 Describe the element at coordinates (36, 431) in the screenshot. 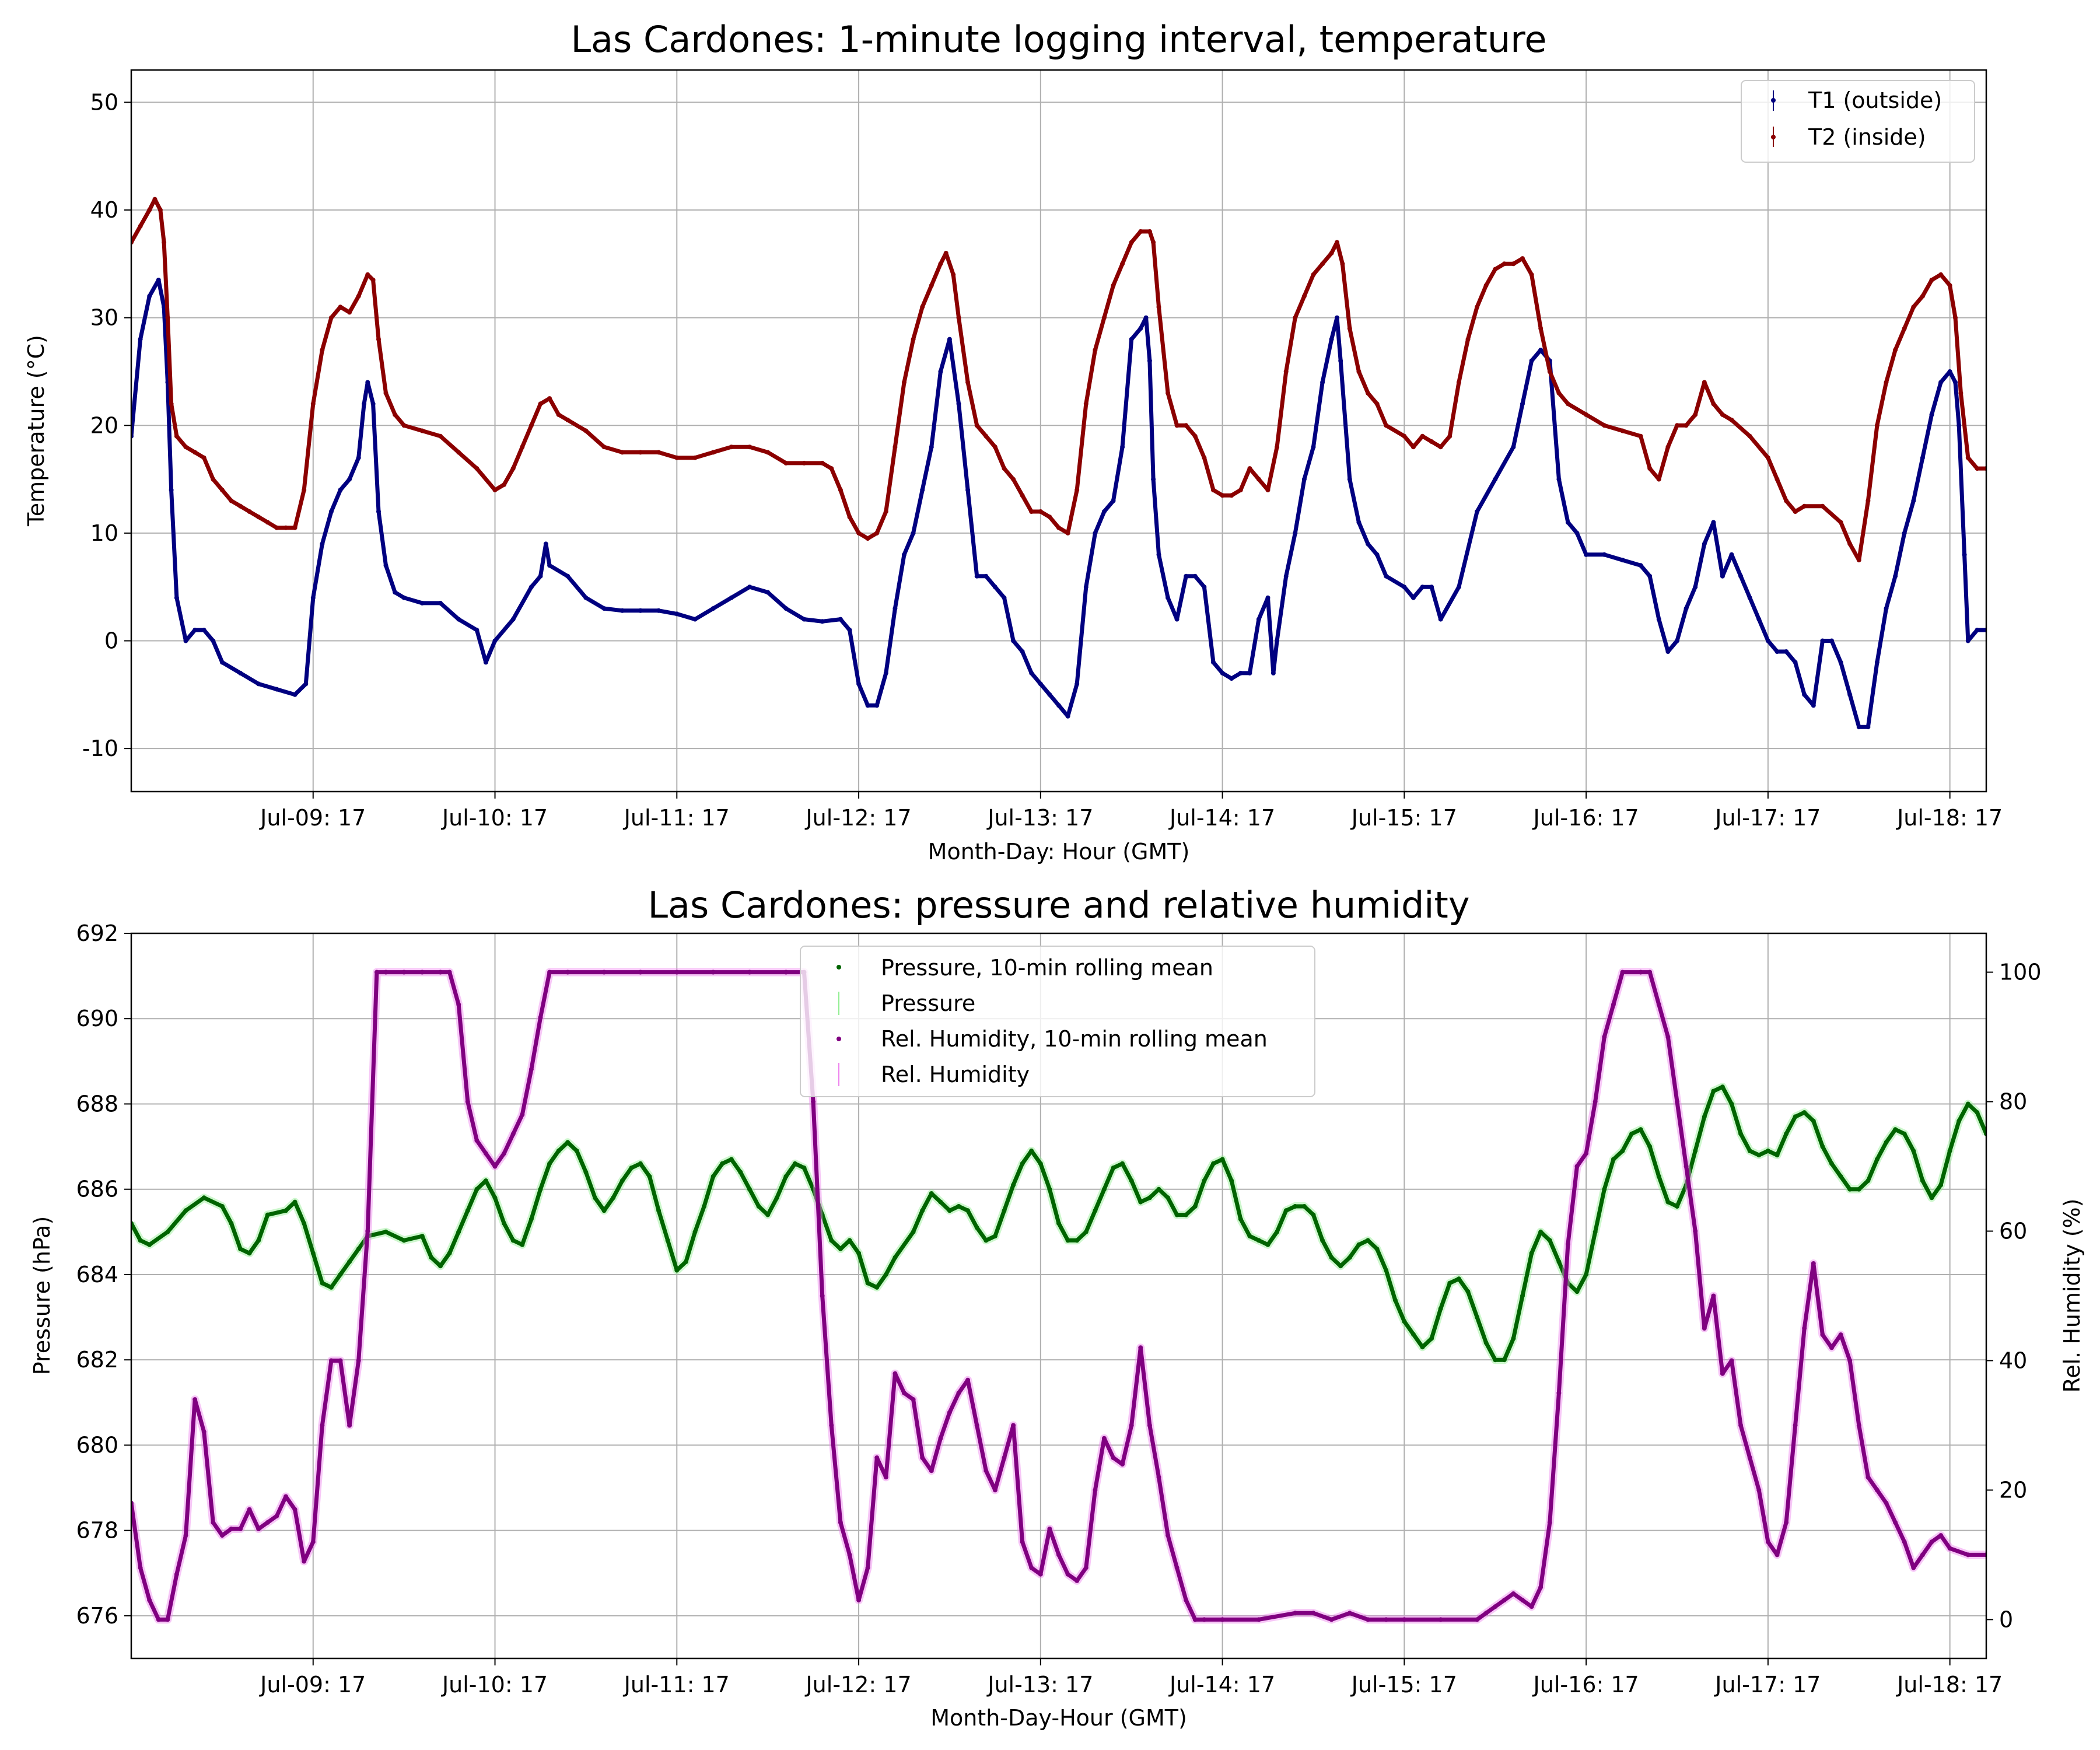

I see `temperature-y-axis-label: Temperature (°C)` at that location.